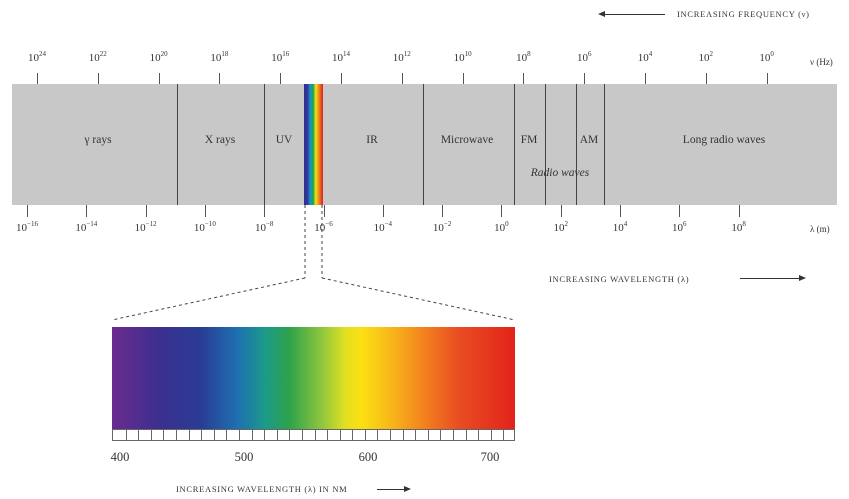  I want to click on region-gamma-rays: γ rays, so click(98, 140).